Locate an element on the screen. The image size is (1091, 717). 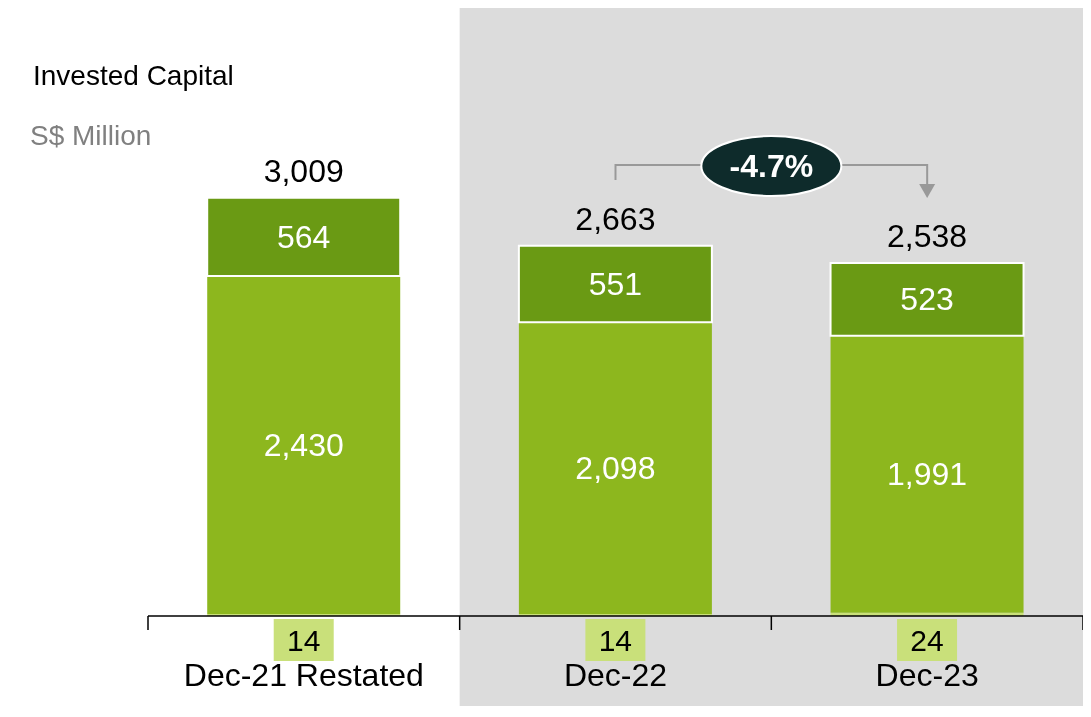
data-label: 2,430 is located at coordinates (303, 445).